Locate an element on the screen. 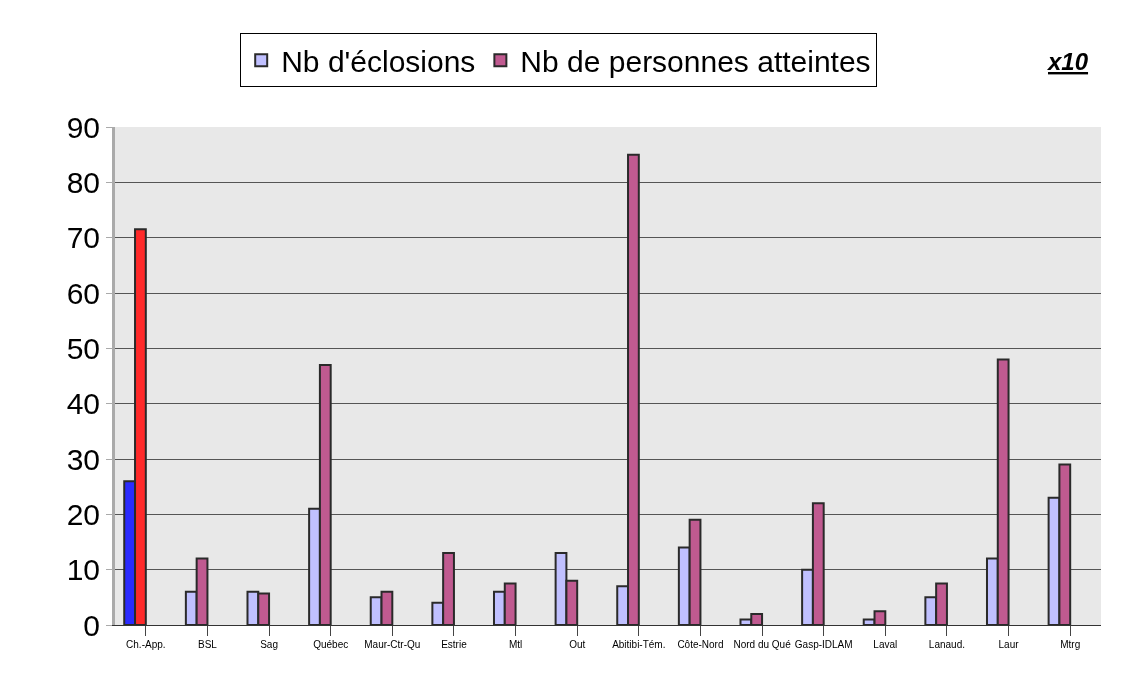 The image size is (1126, 675). x-tick-label: Ch.-App. is located at coordinates (146, 644).